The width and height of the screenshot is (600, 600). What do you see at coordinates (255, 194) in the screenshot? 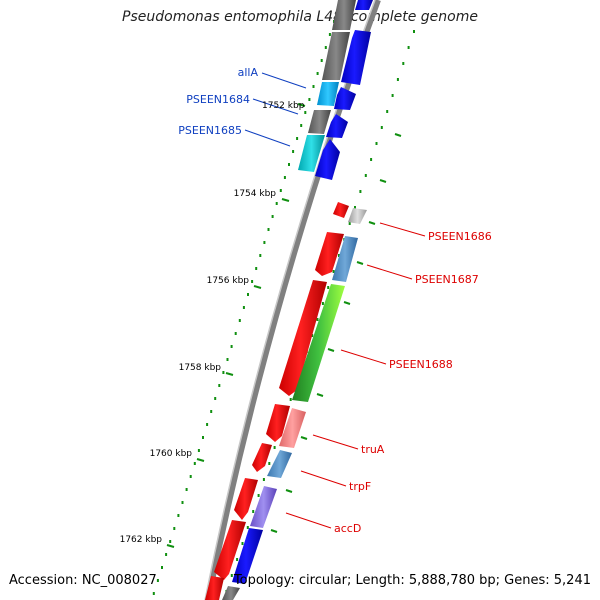
I see `tick-label: 1754 kbp` at bounding box center [255, 194].